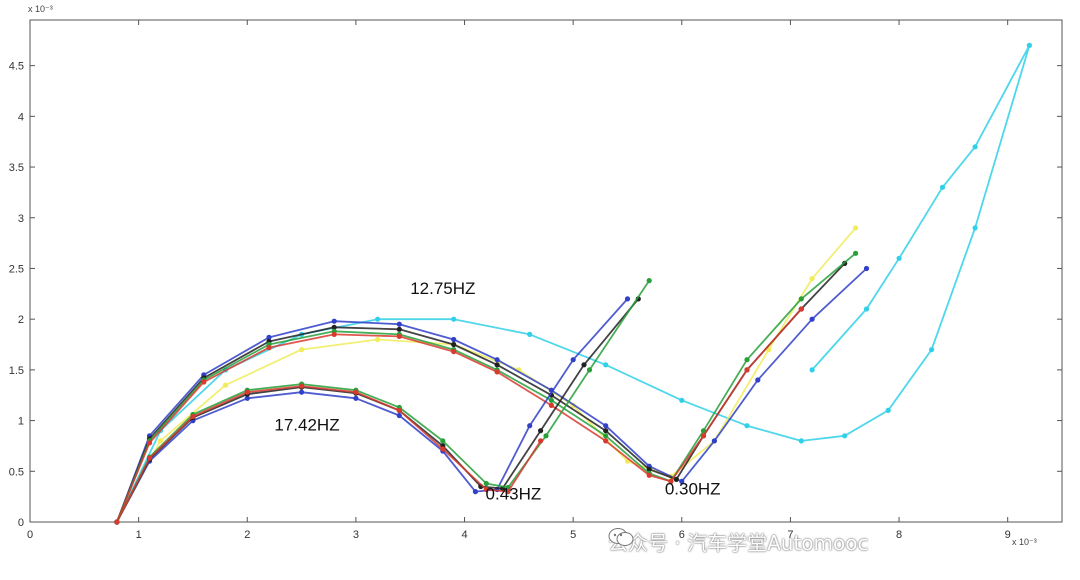 The image size is (1080, 580). Describe the element at coordinates (442, 288) in the screenshot. I see `frequency-annotation: 12.75HZ` at that location.